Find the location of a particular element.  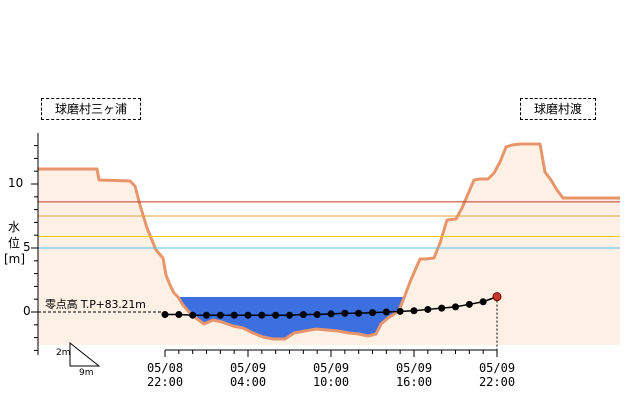

x-tick-label: 05/09 22:00 is located at coordinates (497, 375).